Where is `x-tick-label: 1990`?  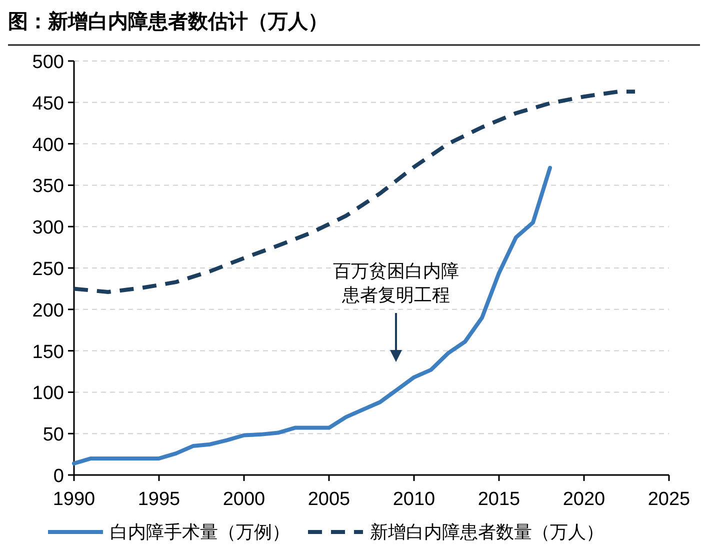
x-tick-label: 1990 is located at coordinates (74, 499).